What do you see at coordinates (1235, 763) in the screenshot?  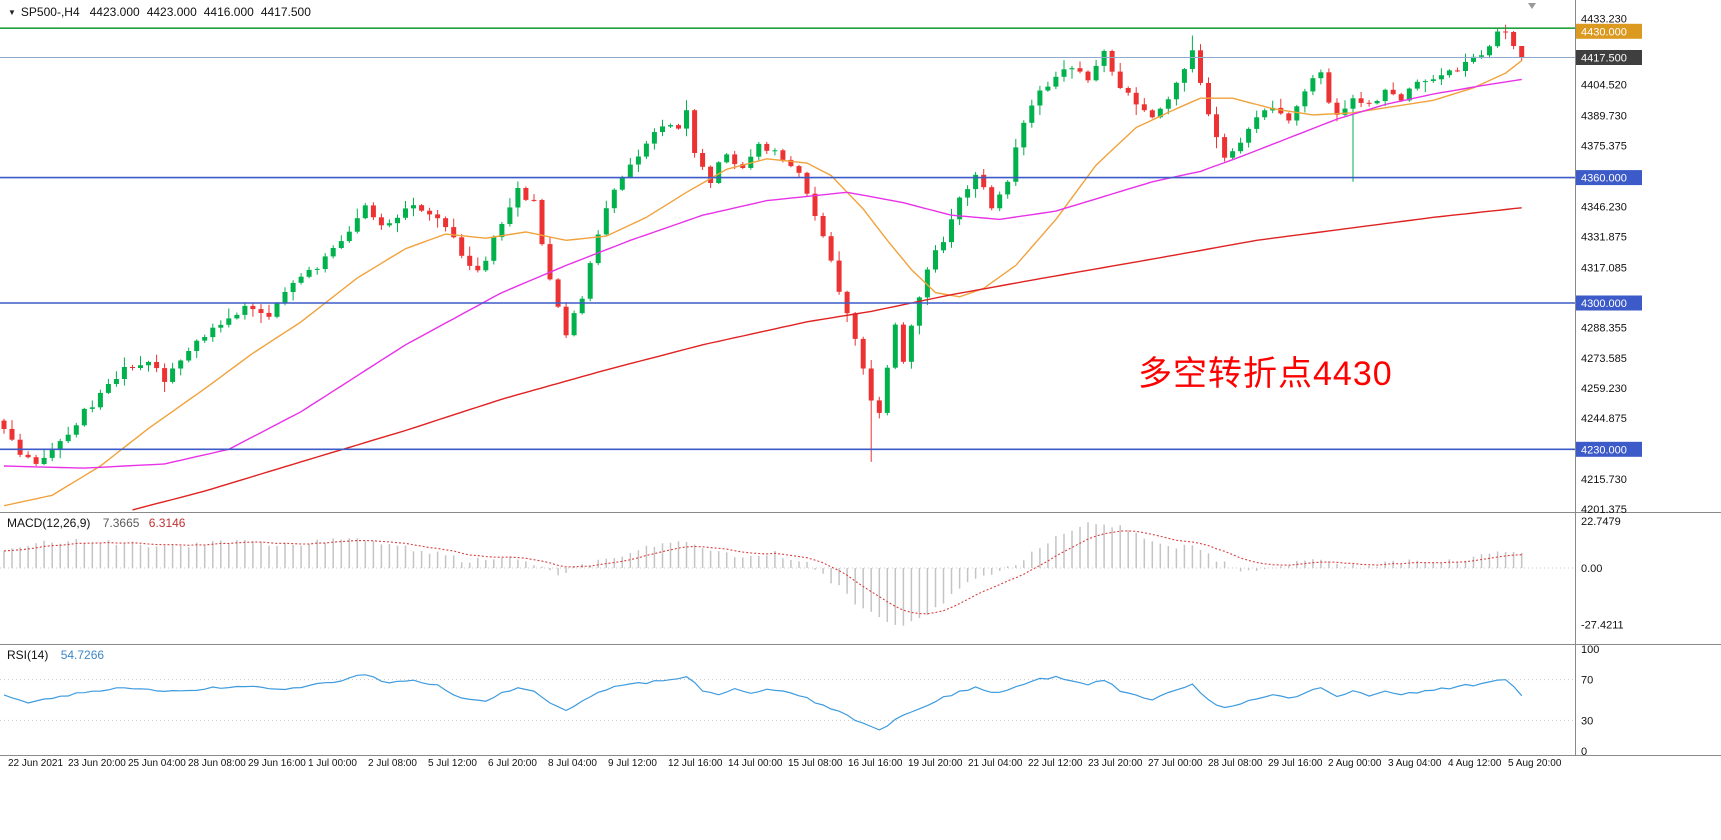 I see `time-axis-label: 28 Jul 08:00` at bounding box center [1235, 763].